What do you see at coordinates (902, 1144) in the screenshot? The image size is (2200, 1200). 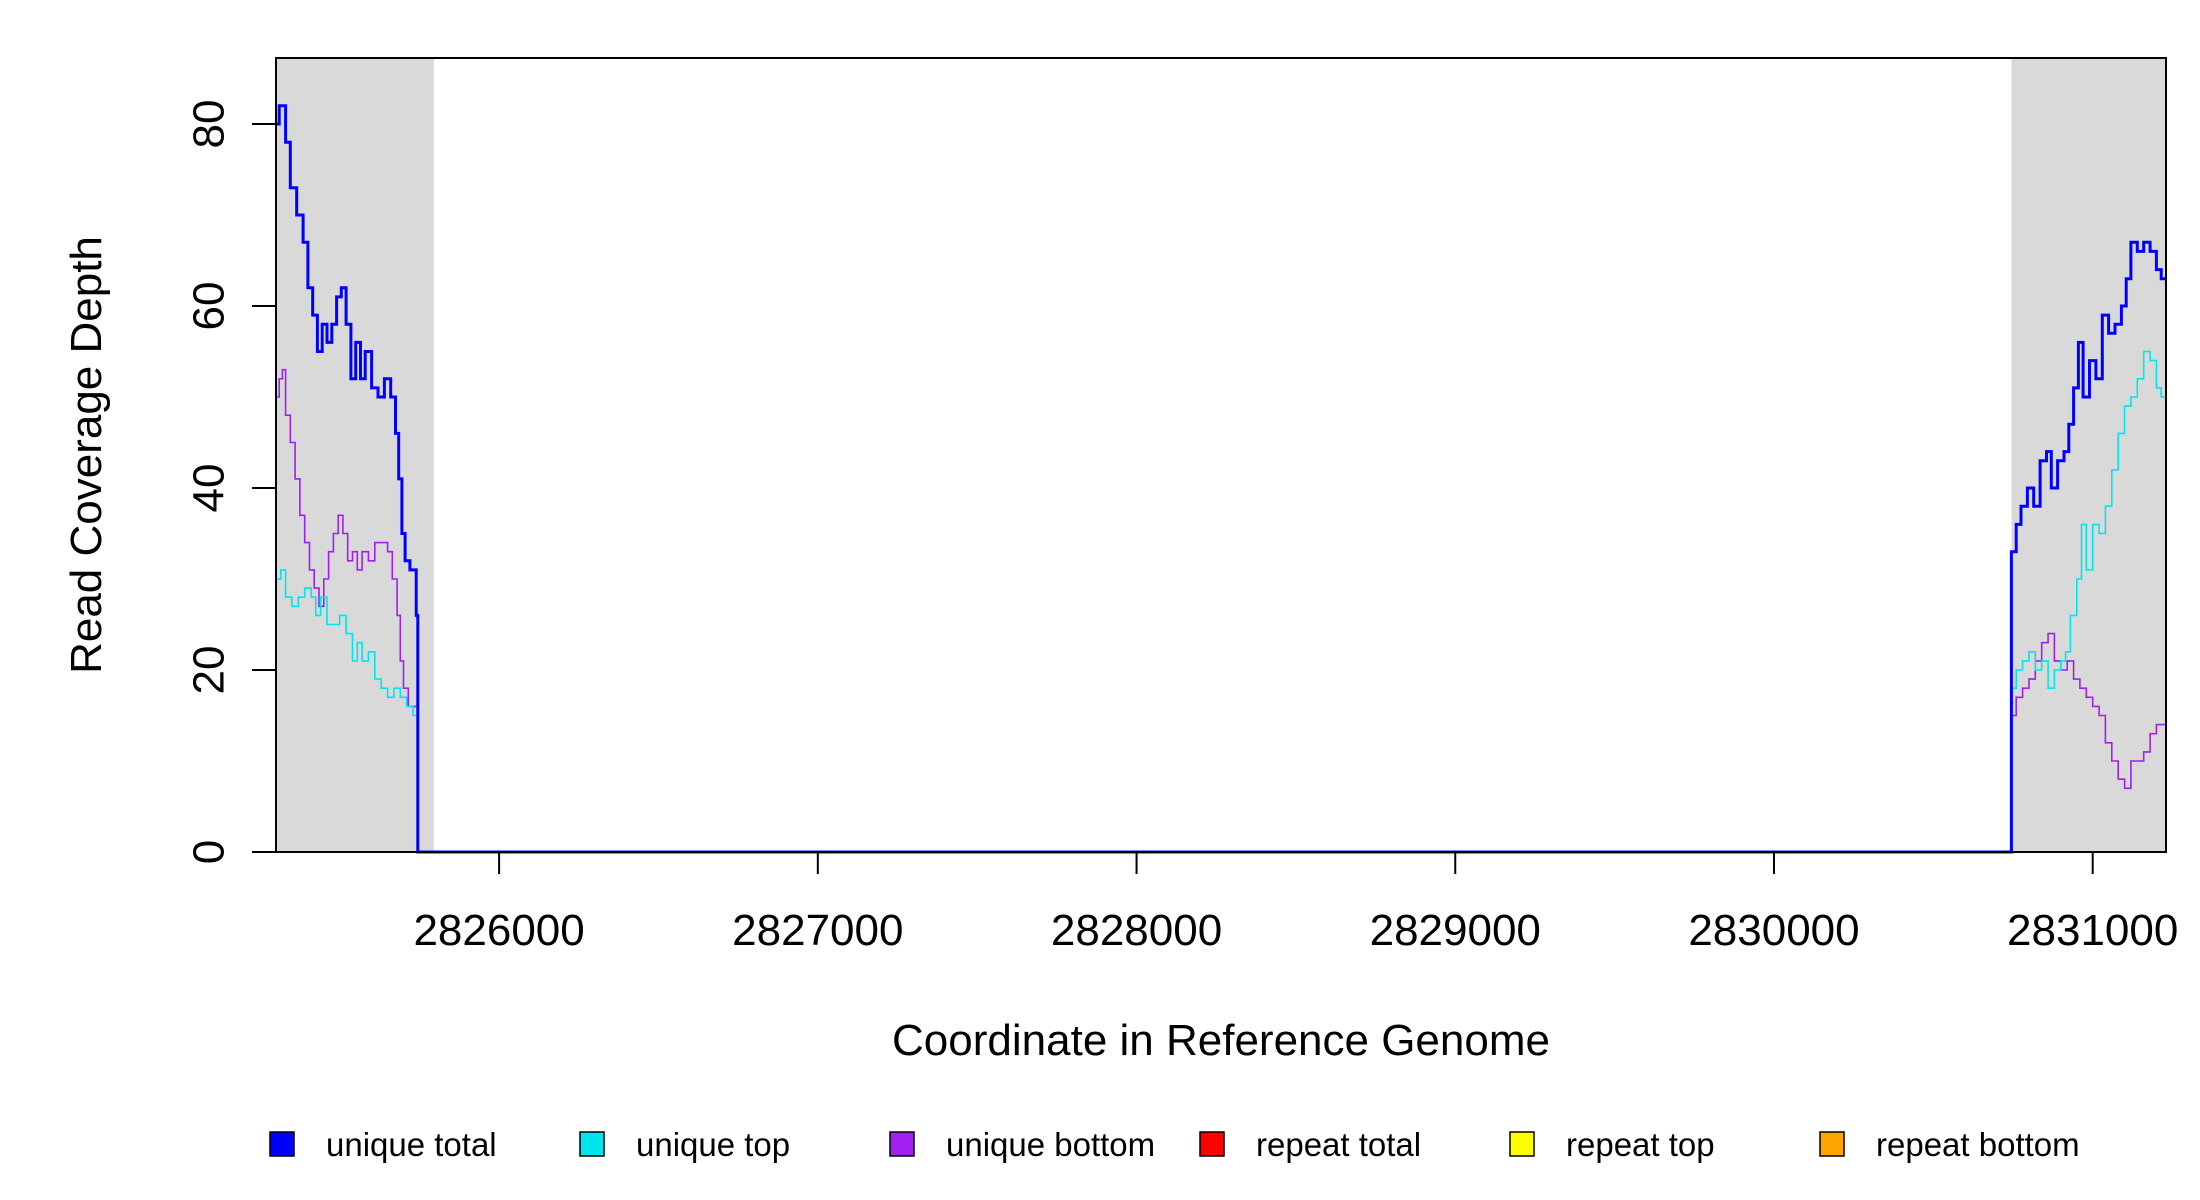 I see `legend-swatch-unique-bottom` at bounding box center [902, 1144].